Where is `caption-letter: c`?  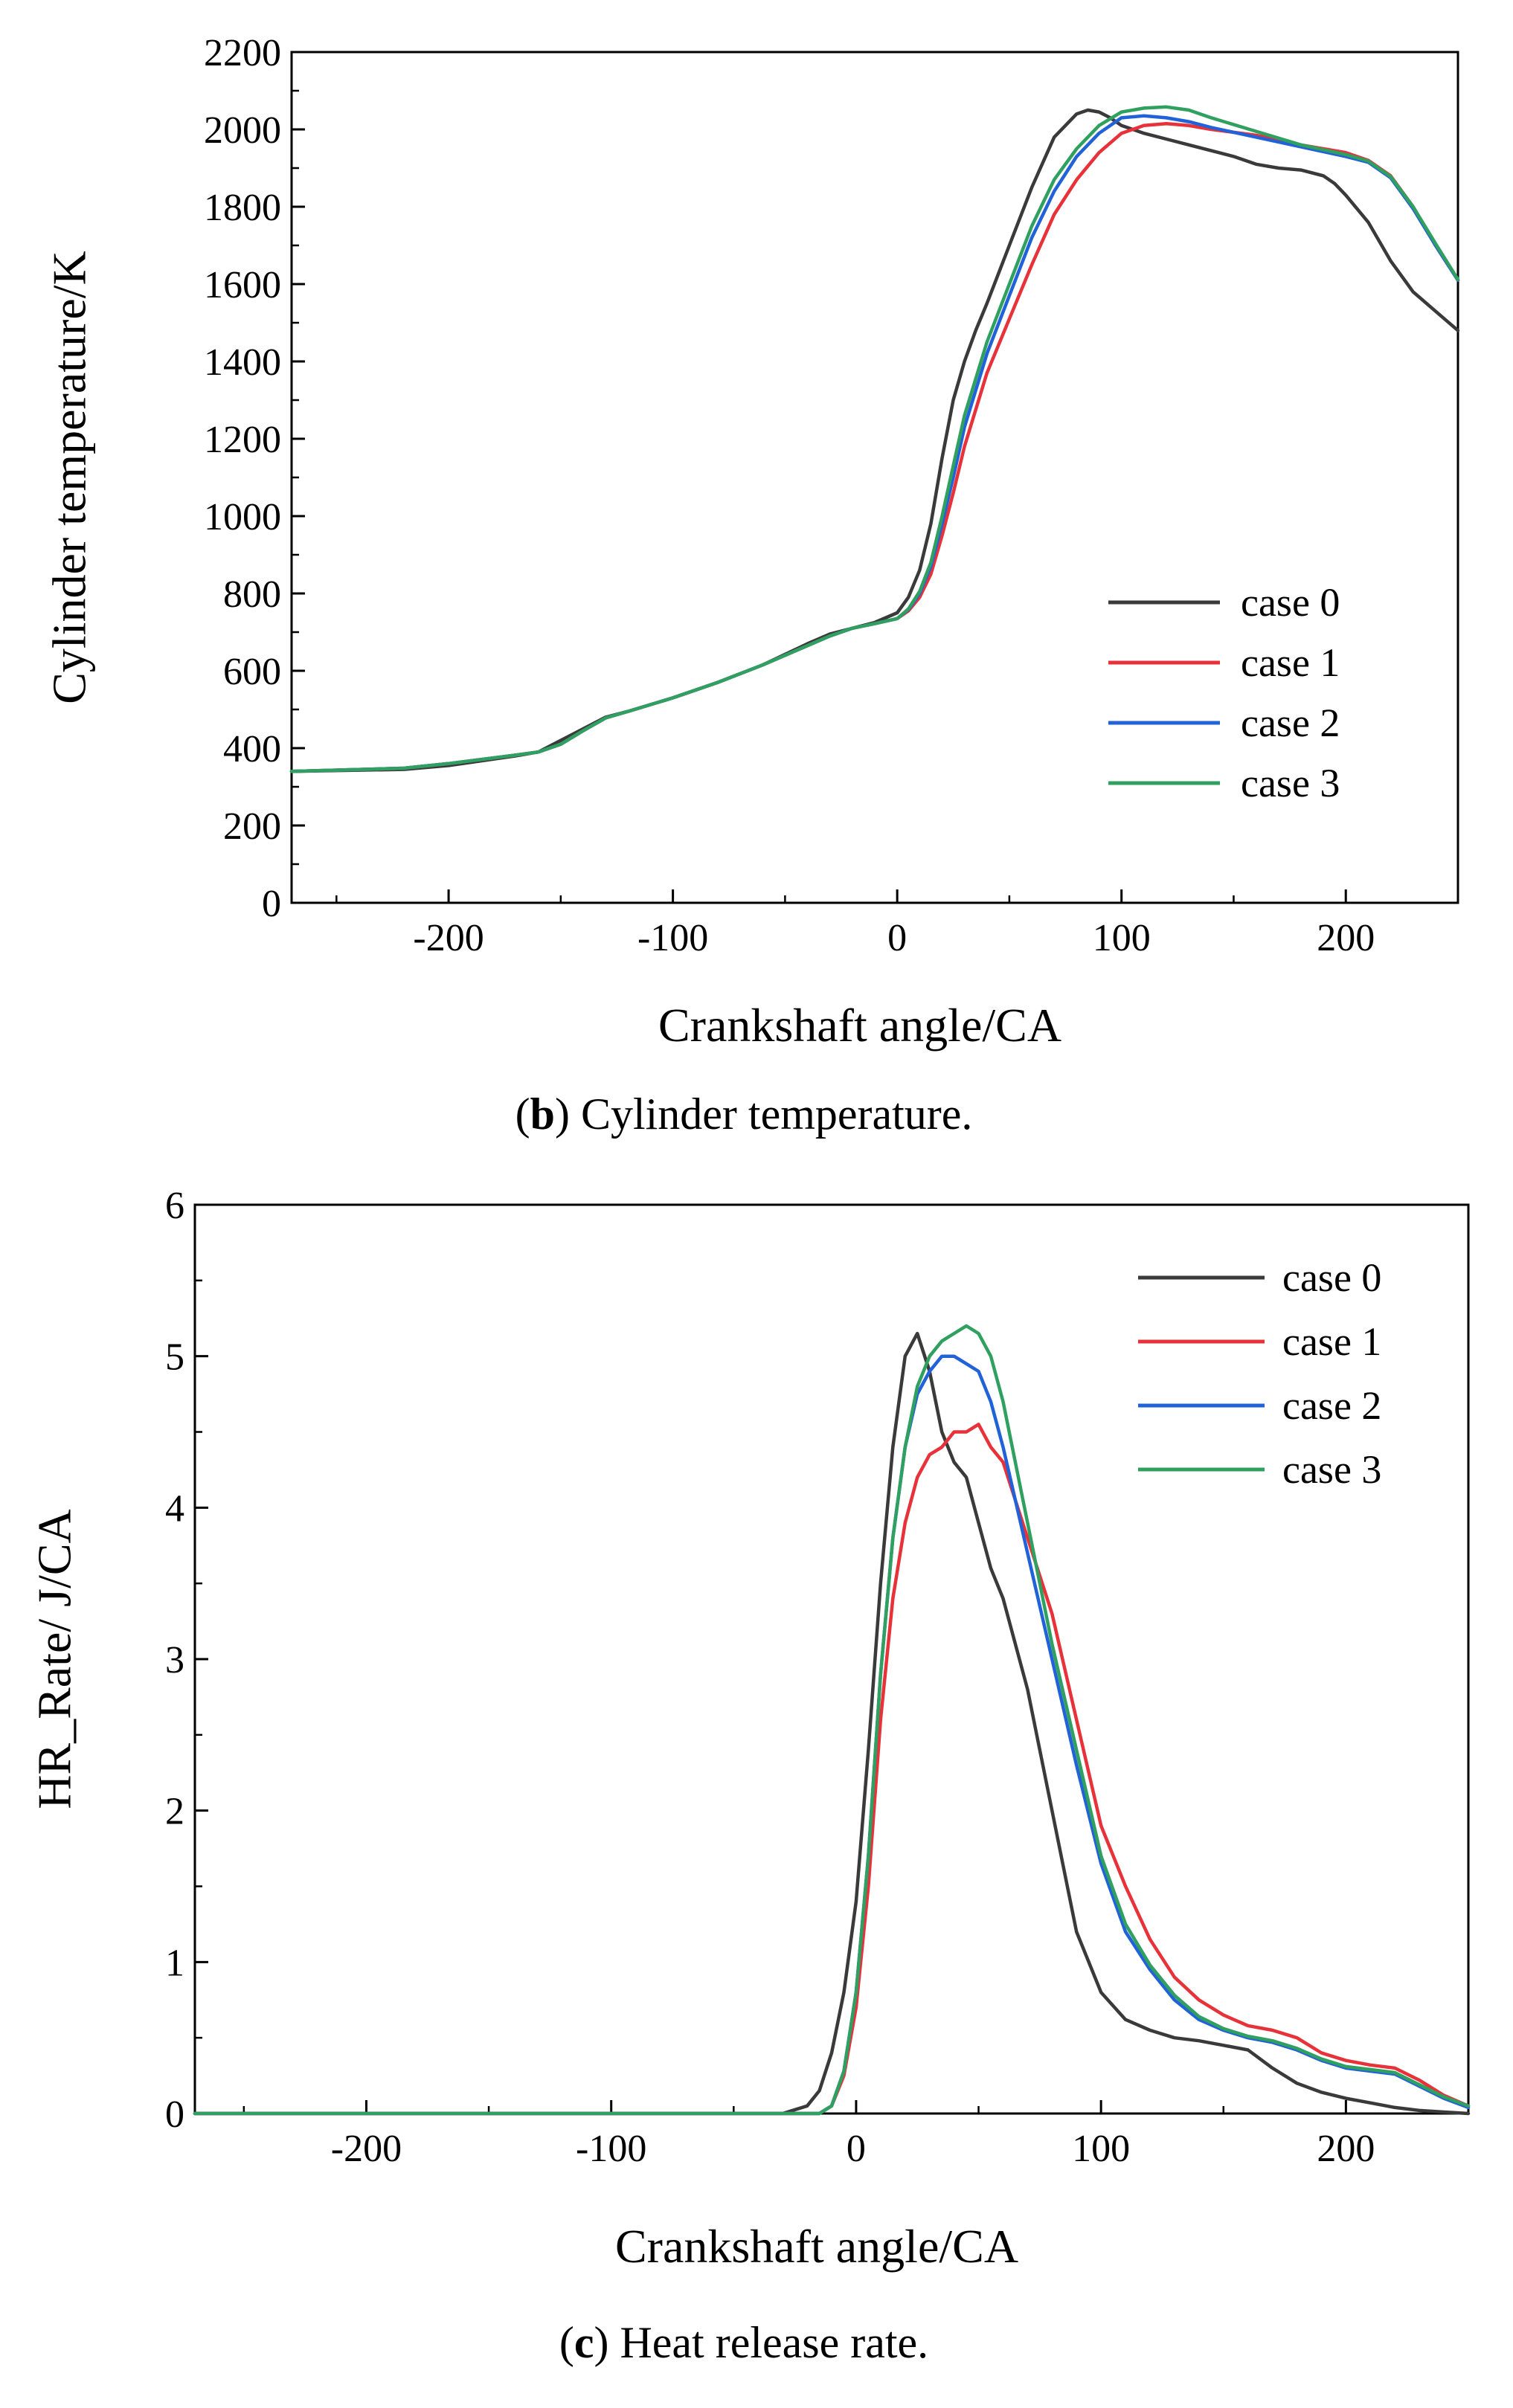 caption-letter: c is located at coordinates (584, 2342).